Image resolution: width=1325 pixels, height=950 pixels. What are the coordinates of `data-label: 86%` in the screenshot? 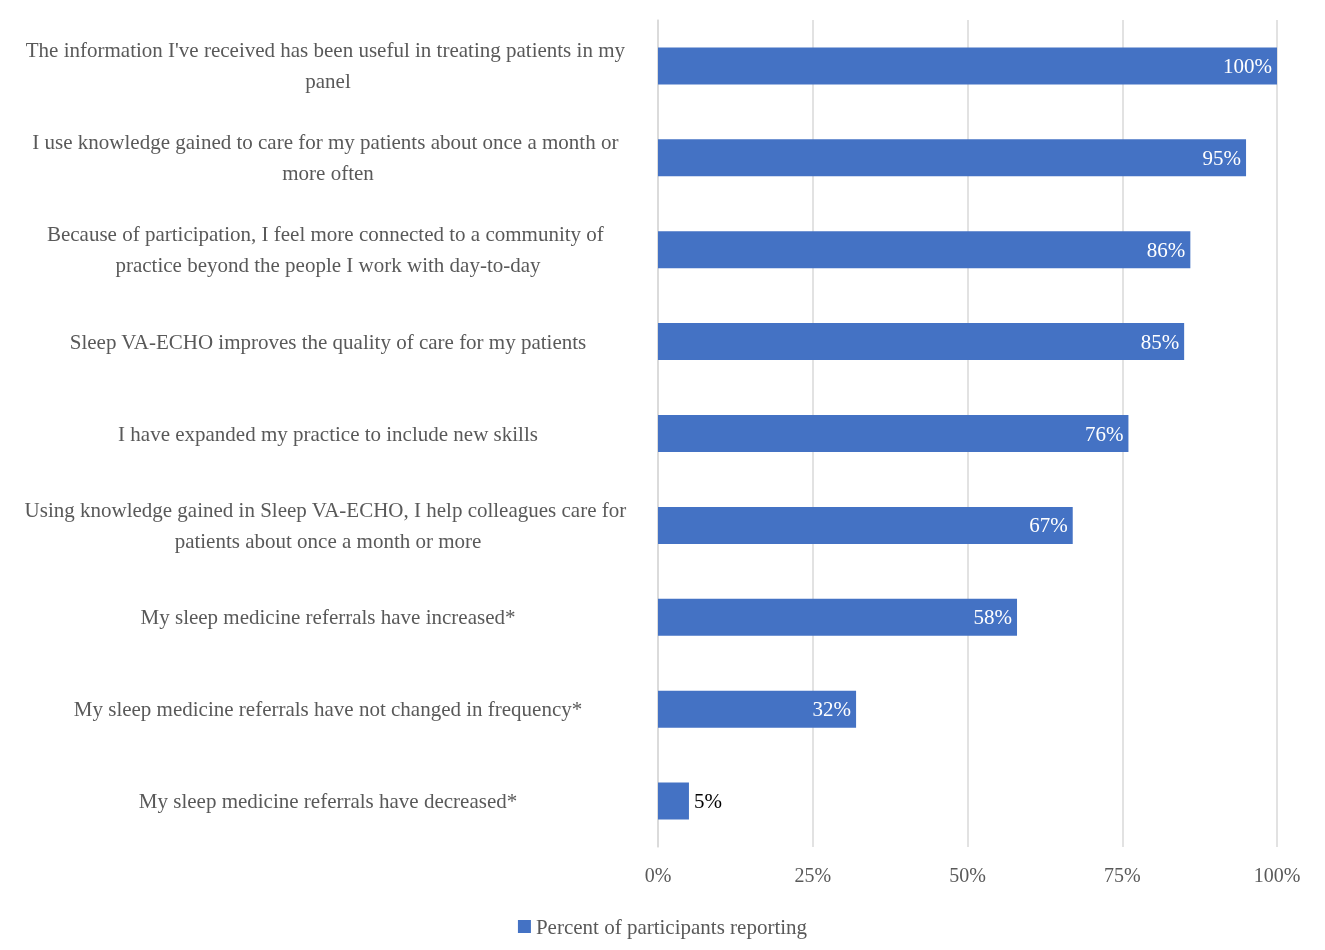 It's located at (1166, 249).